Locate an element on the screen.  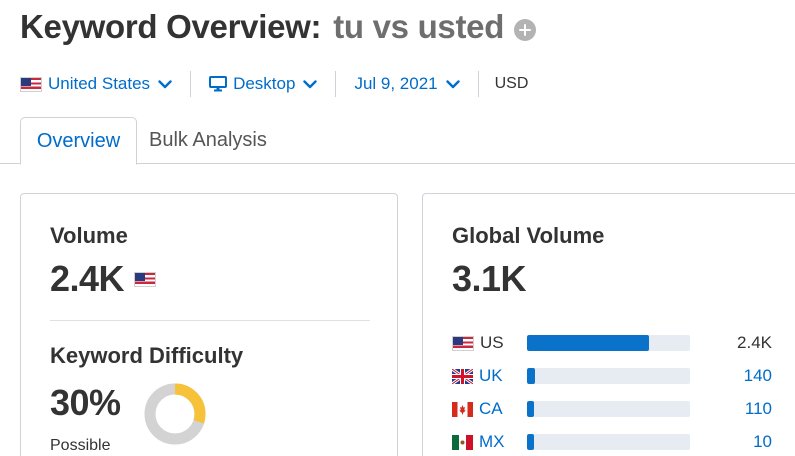
tab-bar: Overview Bulk Analysis is located at coordinates (397, 141).